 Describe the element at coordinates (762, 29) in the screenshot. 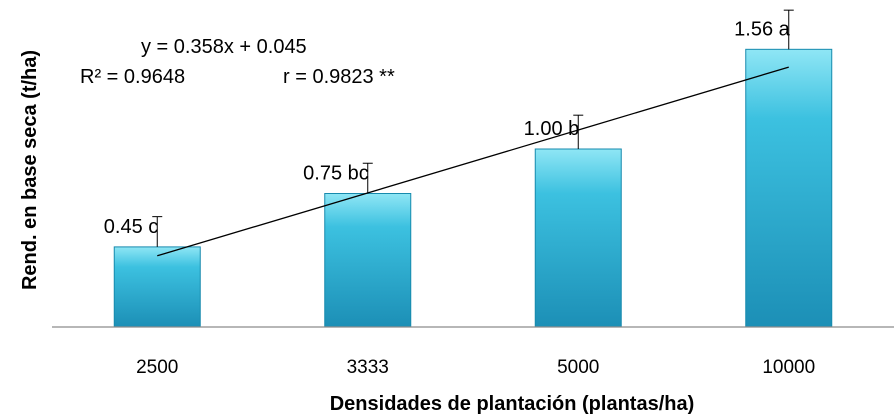

I see `data-label-10000: 1.56 a` at that location.